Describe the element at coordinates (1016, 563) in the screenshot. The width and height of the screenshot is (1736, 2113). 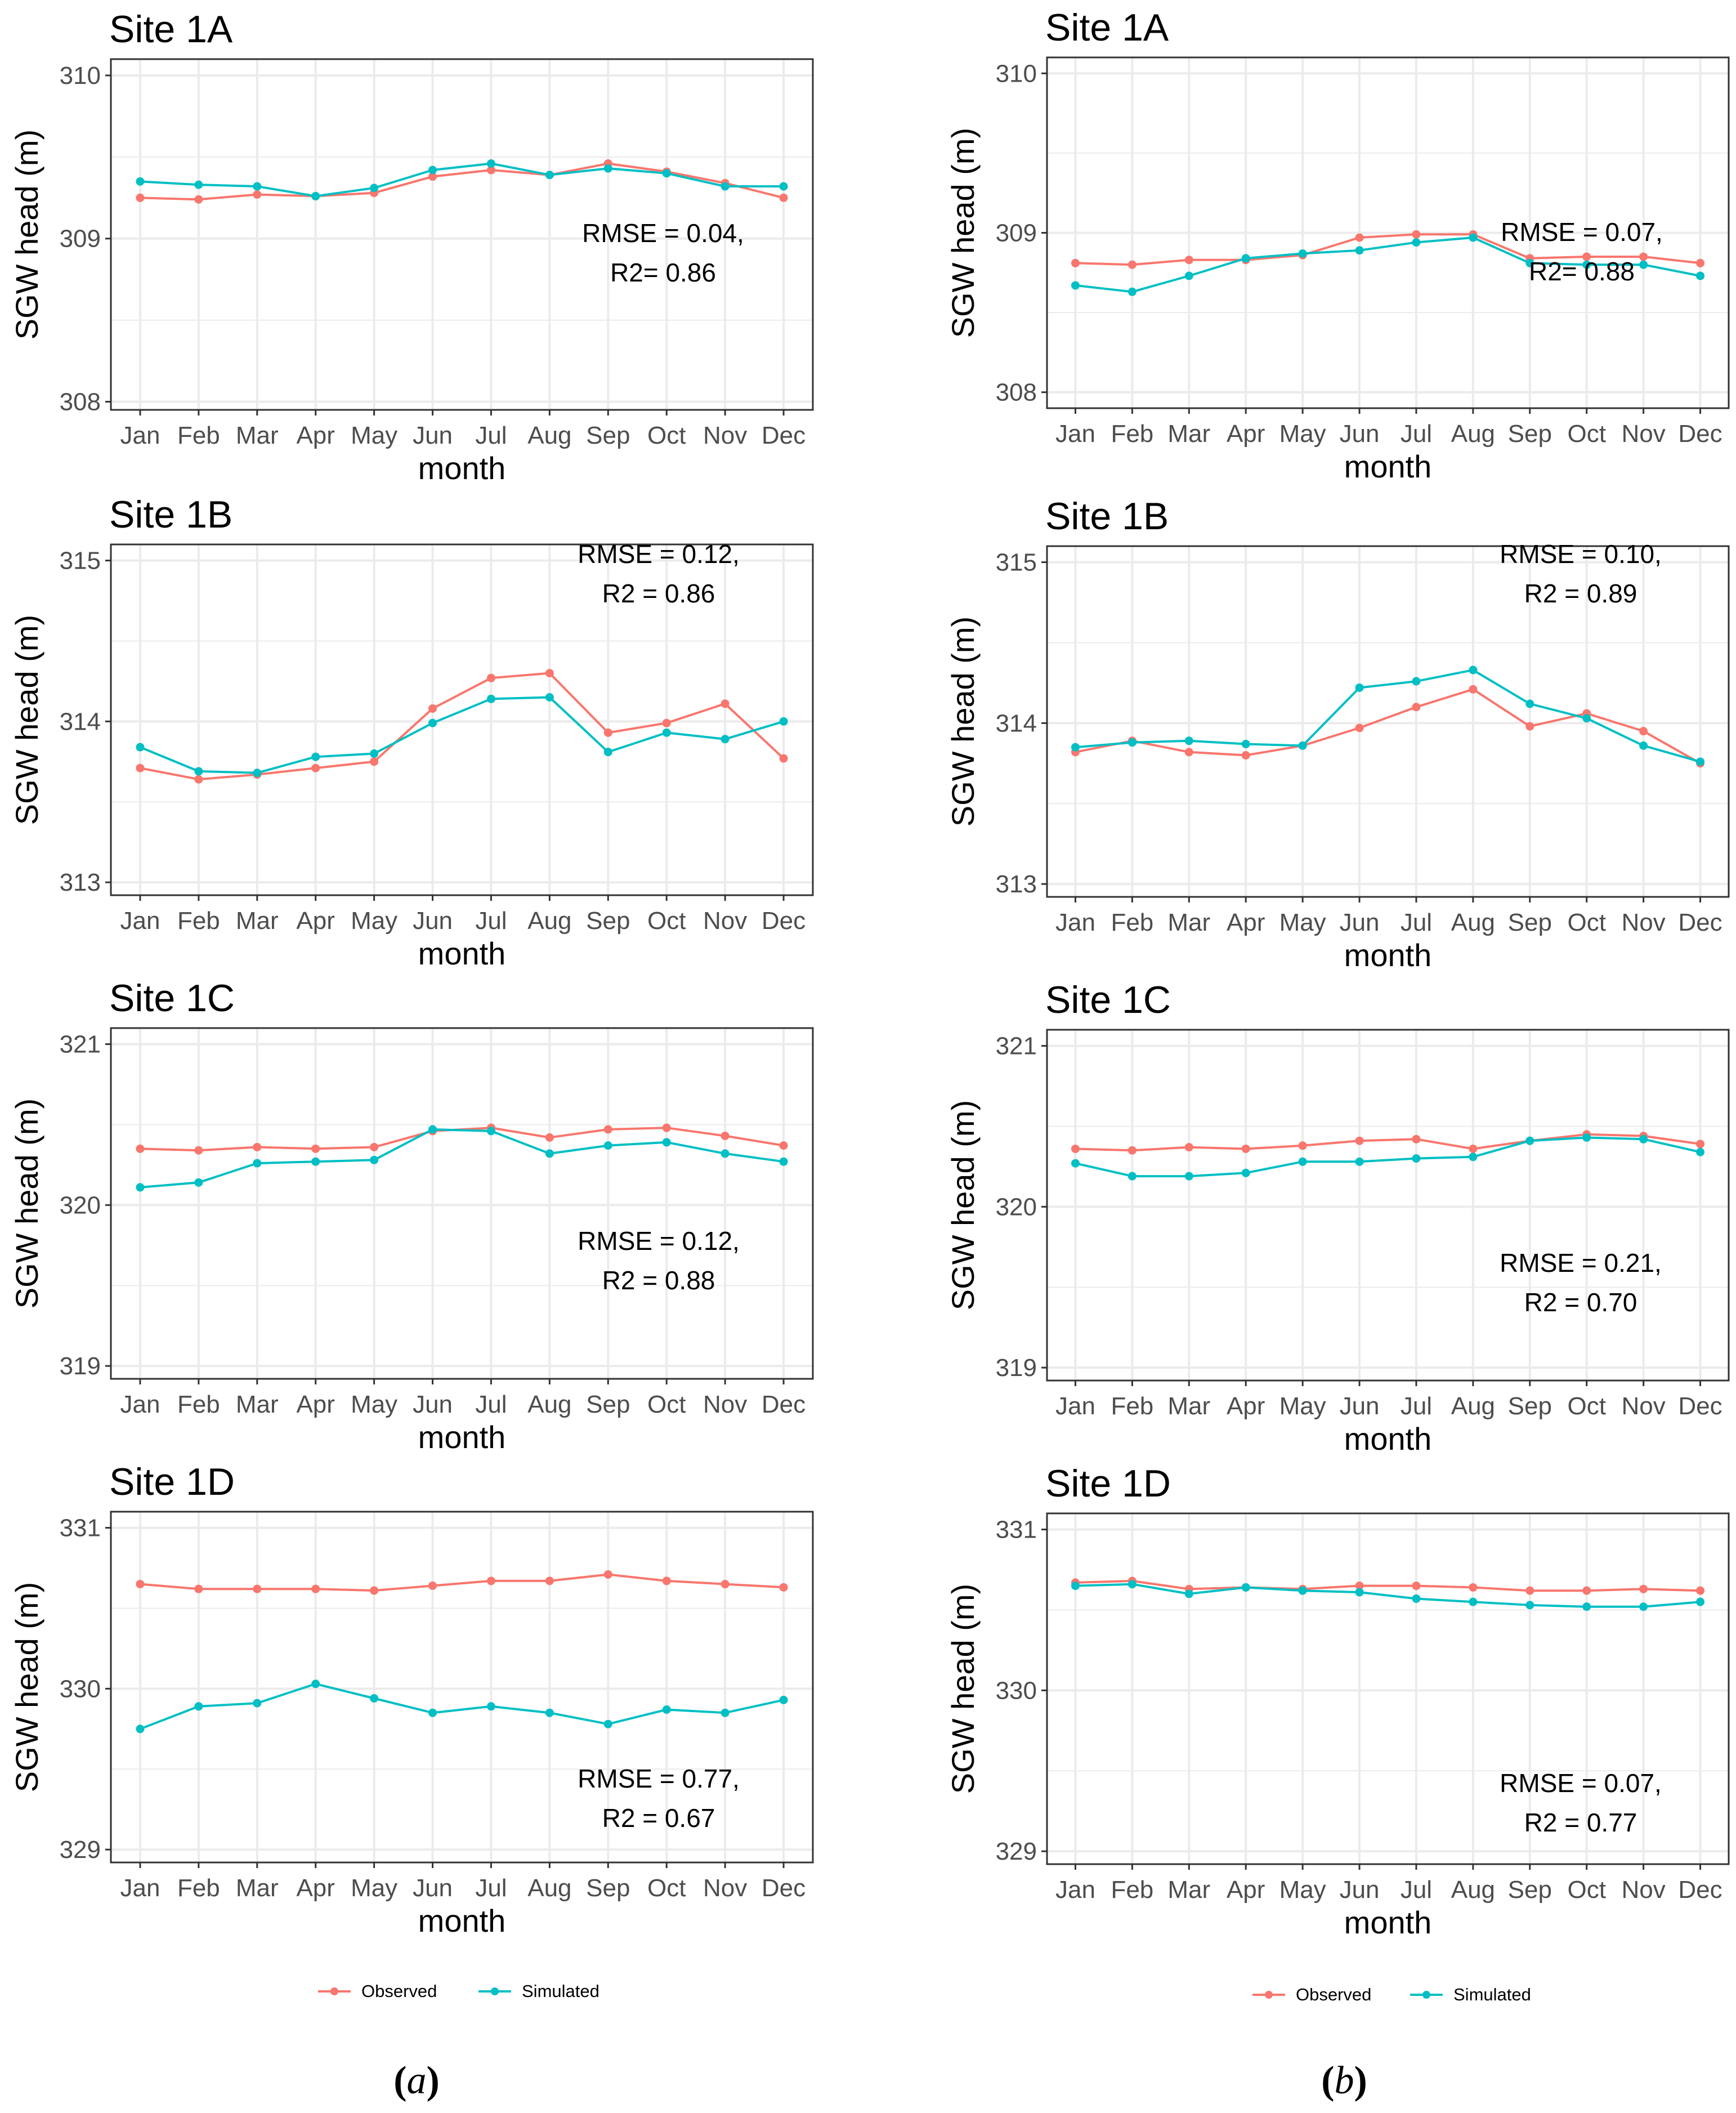
I see `y-tick-label: 315` at that location.